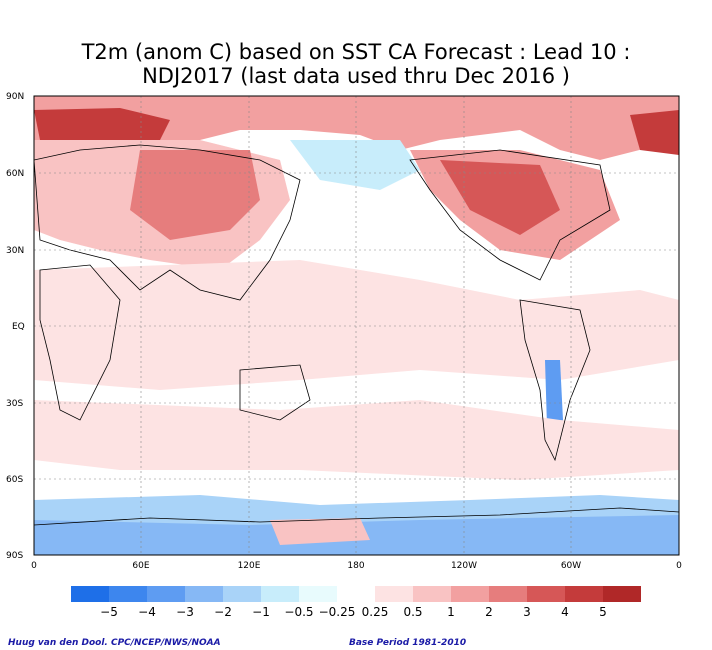 The height and width of the screenshot is (650, 712). I want to click on colorbar-label: −4, so click(147, 612).